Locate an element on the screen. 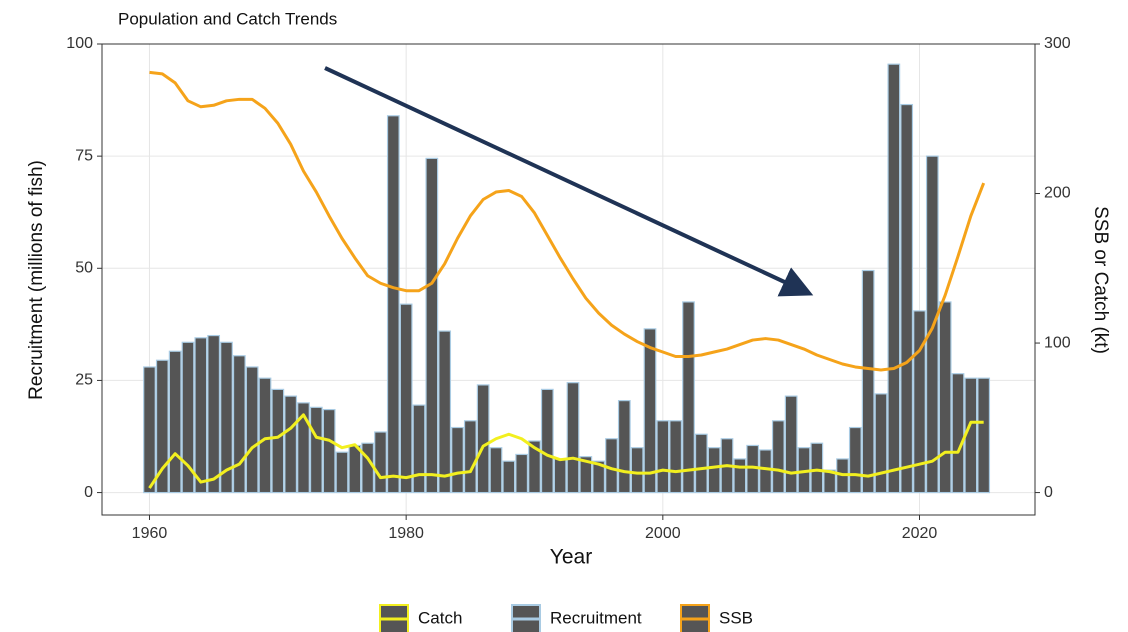  y-axis-title: Recruitment (millions of fish) is located at coordinates (36, 280).